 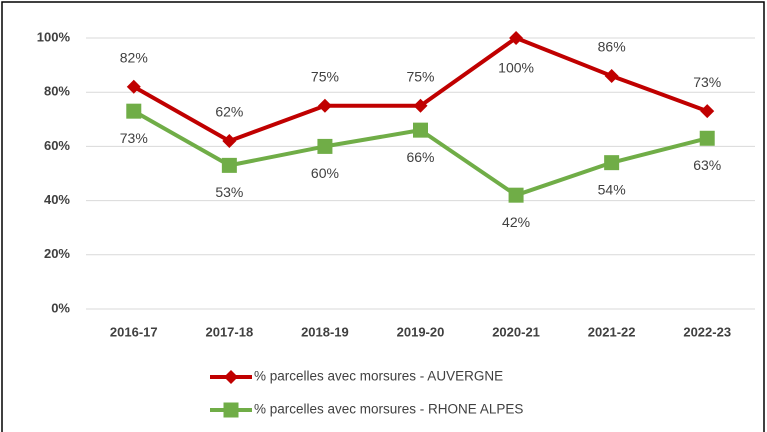 What do you see at coordinates (420, 157) in the screenshot?
I see `data-label: 66%` at bounding box center [420, 157].